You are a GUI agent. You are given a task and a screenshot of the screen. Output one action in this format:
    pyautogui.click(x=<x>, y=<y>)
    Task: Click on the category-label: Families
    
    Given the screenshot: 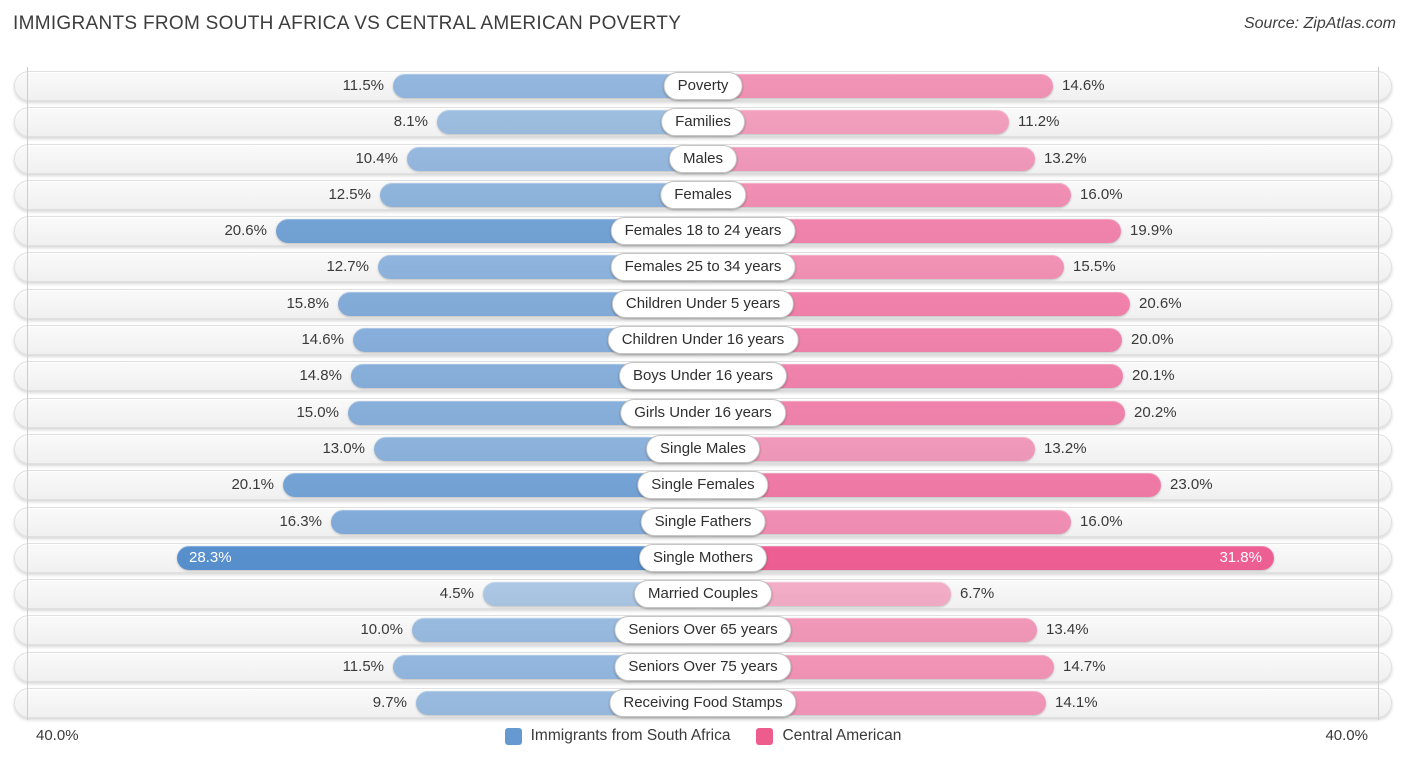 What is the action you would take?
    pyautogui.click(x=703, y=122)
    